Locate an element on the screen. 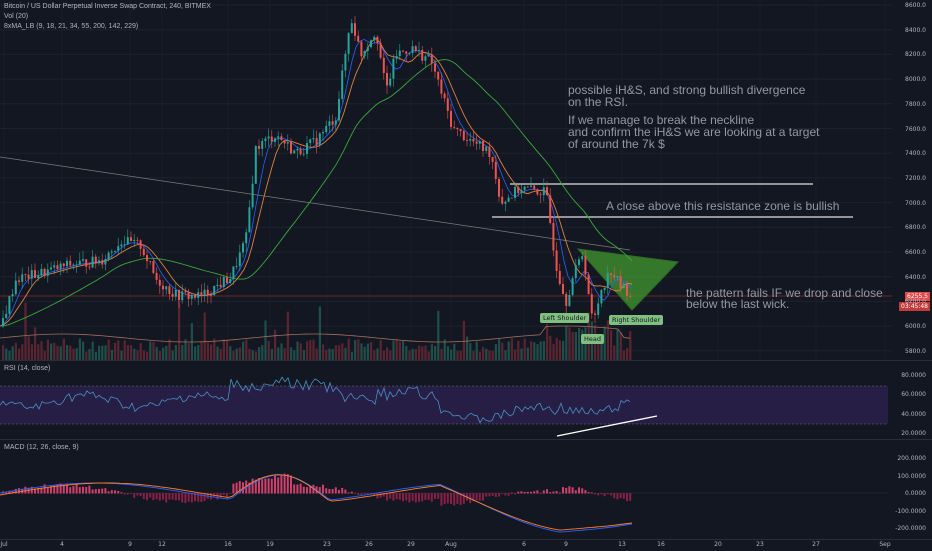 The image size is (932, 551). price-axis-tick: 8000.0 is located at coordinates (915, 80).